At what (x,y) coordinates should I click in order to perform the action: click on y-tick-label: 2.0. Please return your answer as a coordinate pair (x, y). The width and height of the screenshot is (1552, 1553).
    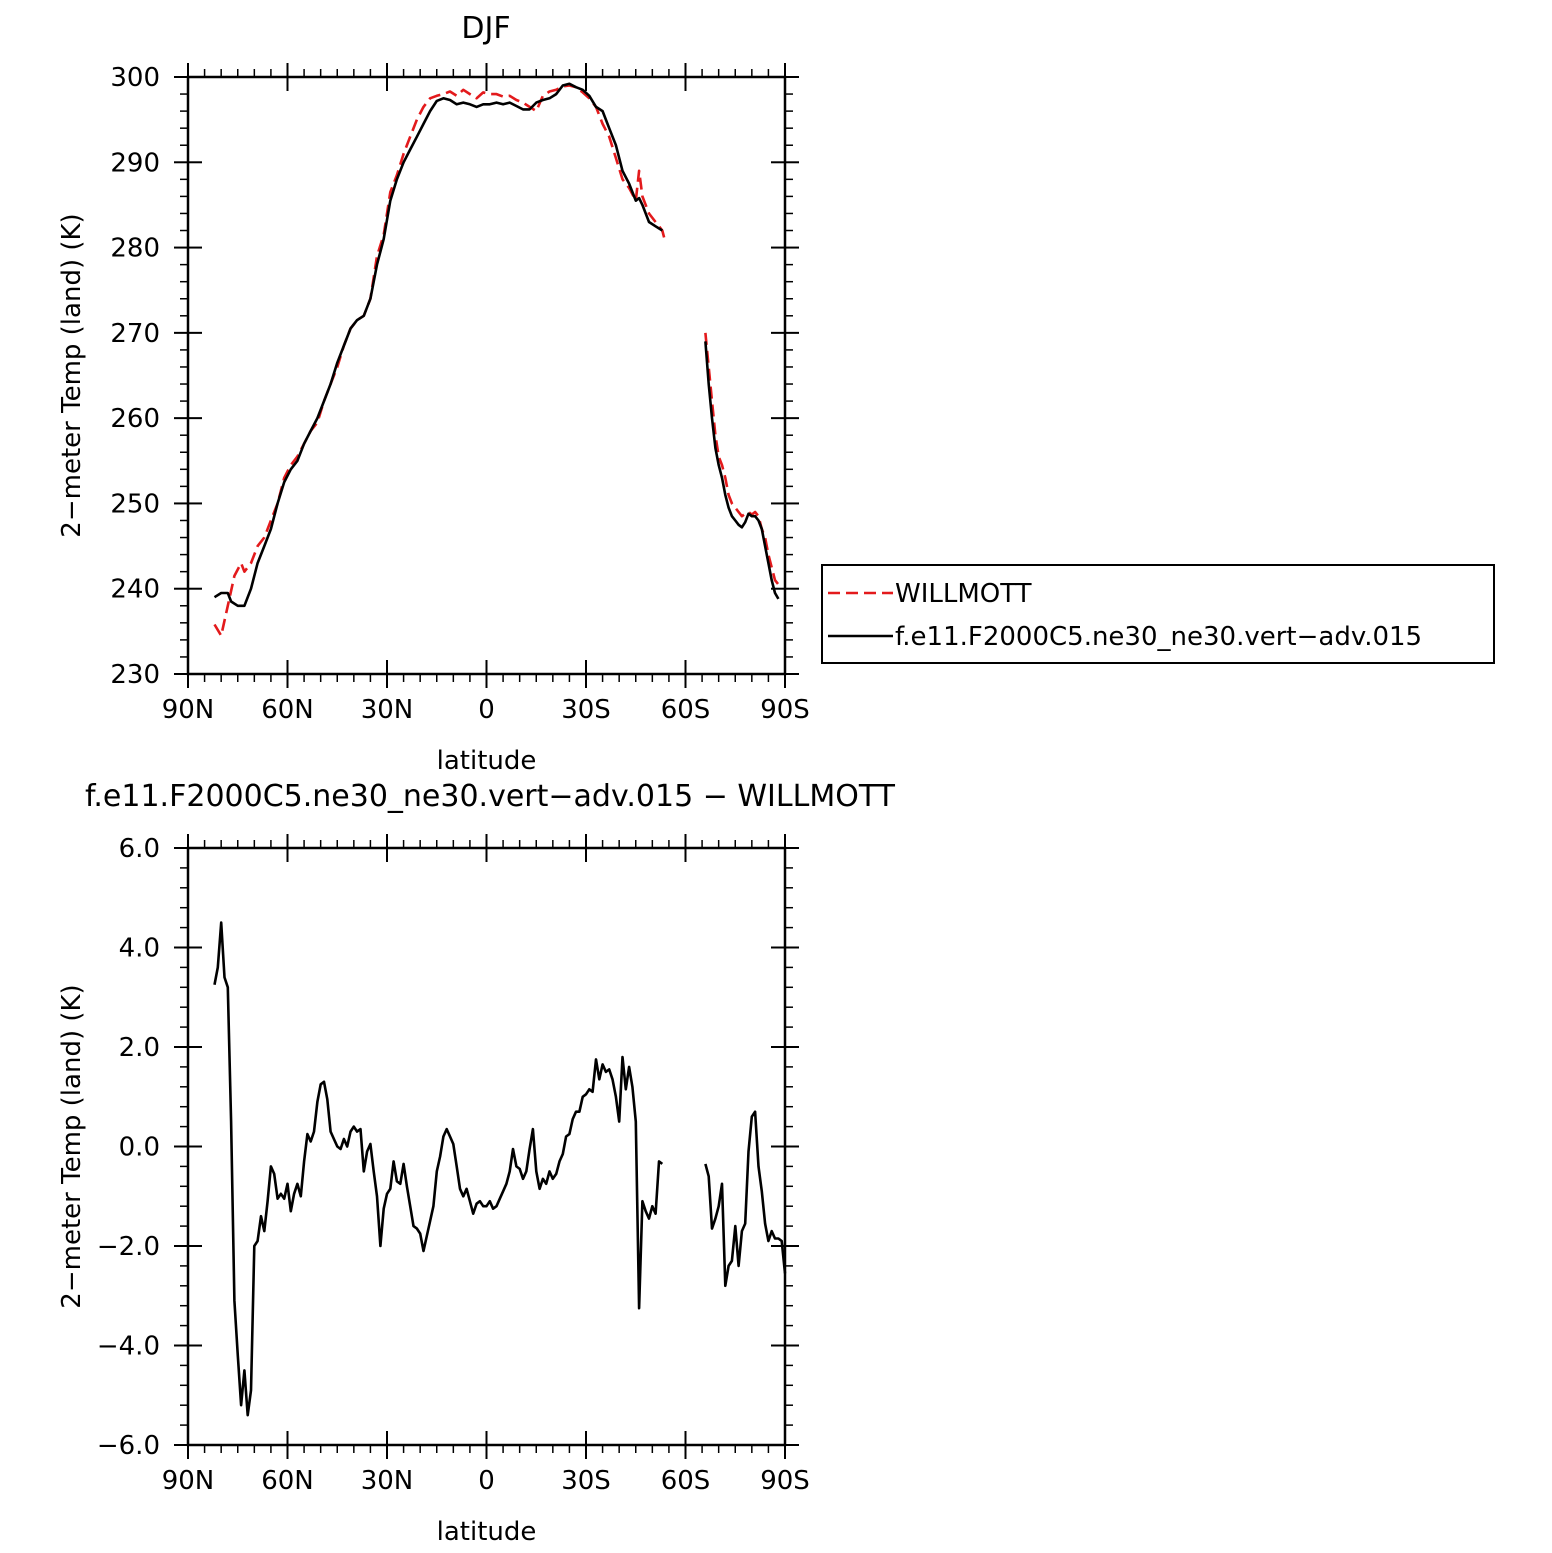
    Looking at the image, I should click on (139, 1048).